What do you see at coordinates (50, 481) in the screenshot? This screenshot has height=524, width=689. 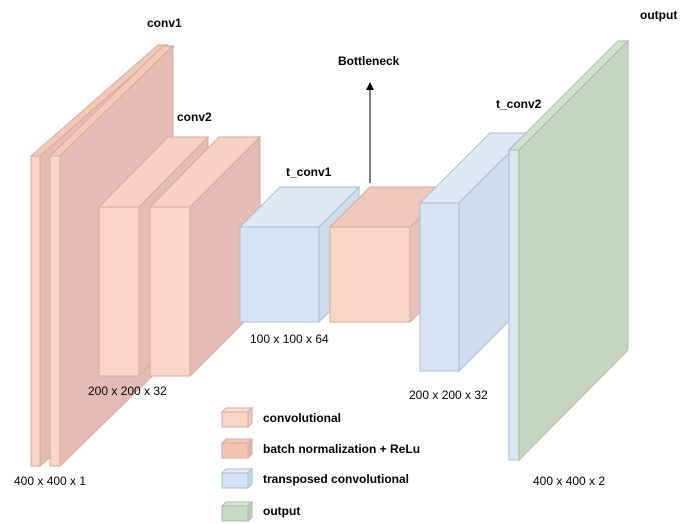 I see `input-dim-label: 400 x 400 x 1` at bounding box center [50, 481].